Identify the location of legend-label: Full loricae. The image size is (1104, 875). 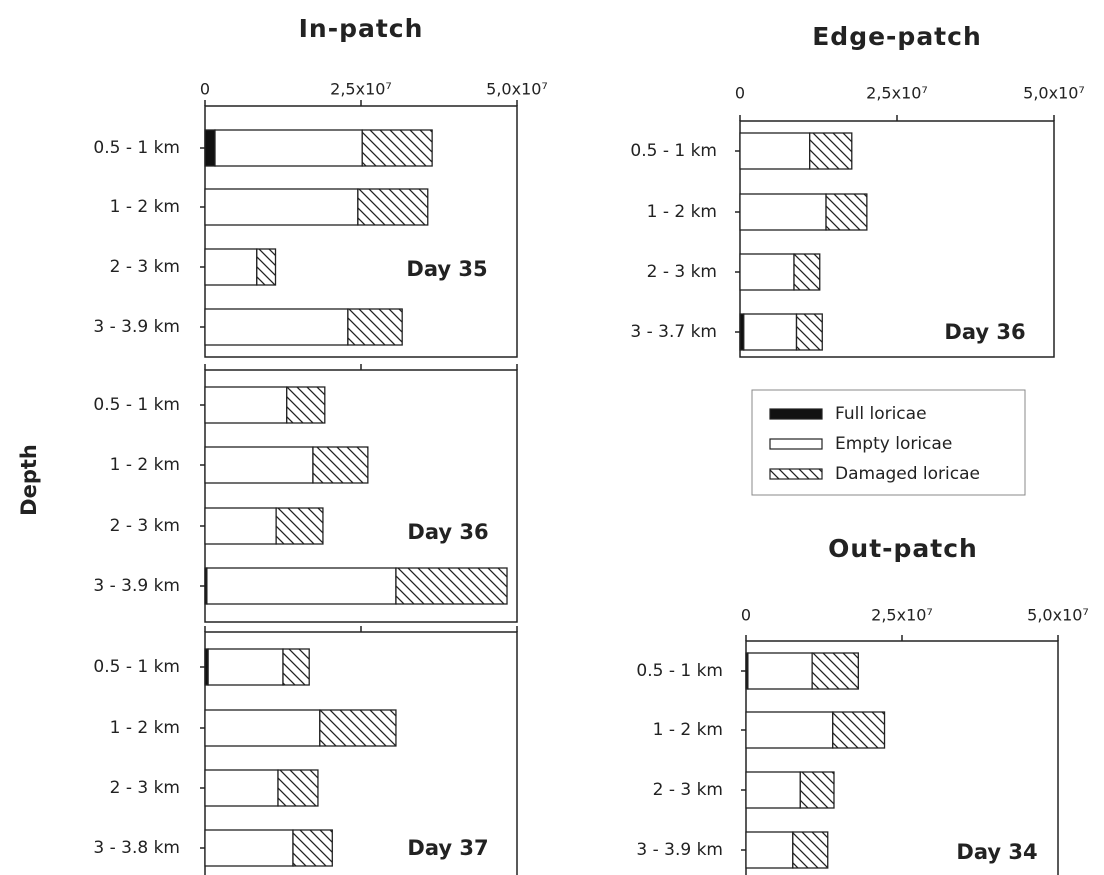
(881, 414).